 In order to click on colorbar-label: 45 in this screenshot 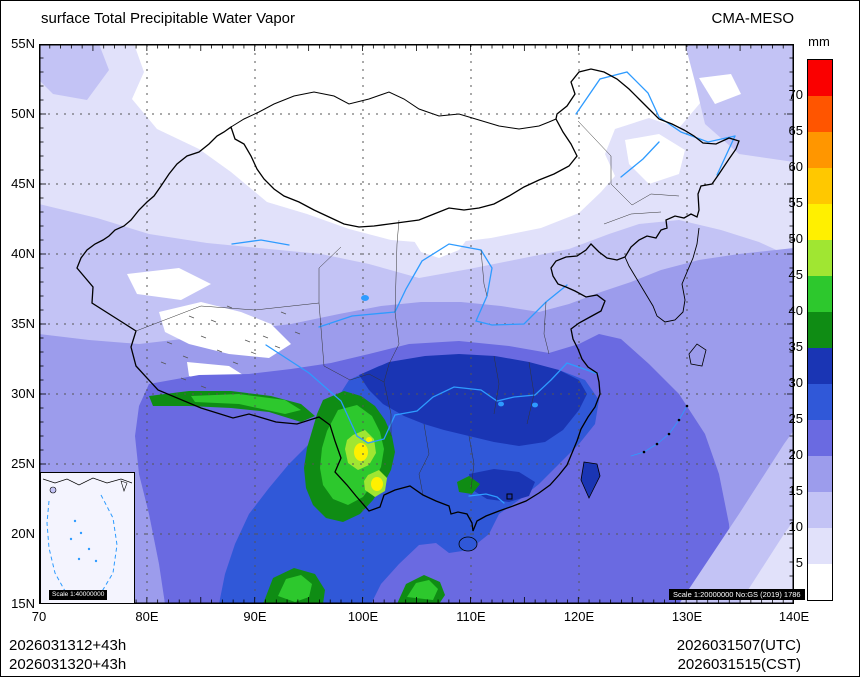, I will do `click(795, 274)`.